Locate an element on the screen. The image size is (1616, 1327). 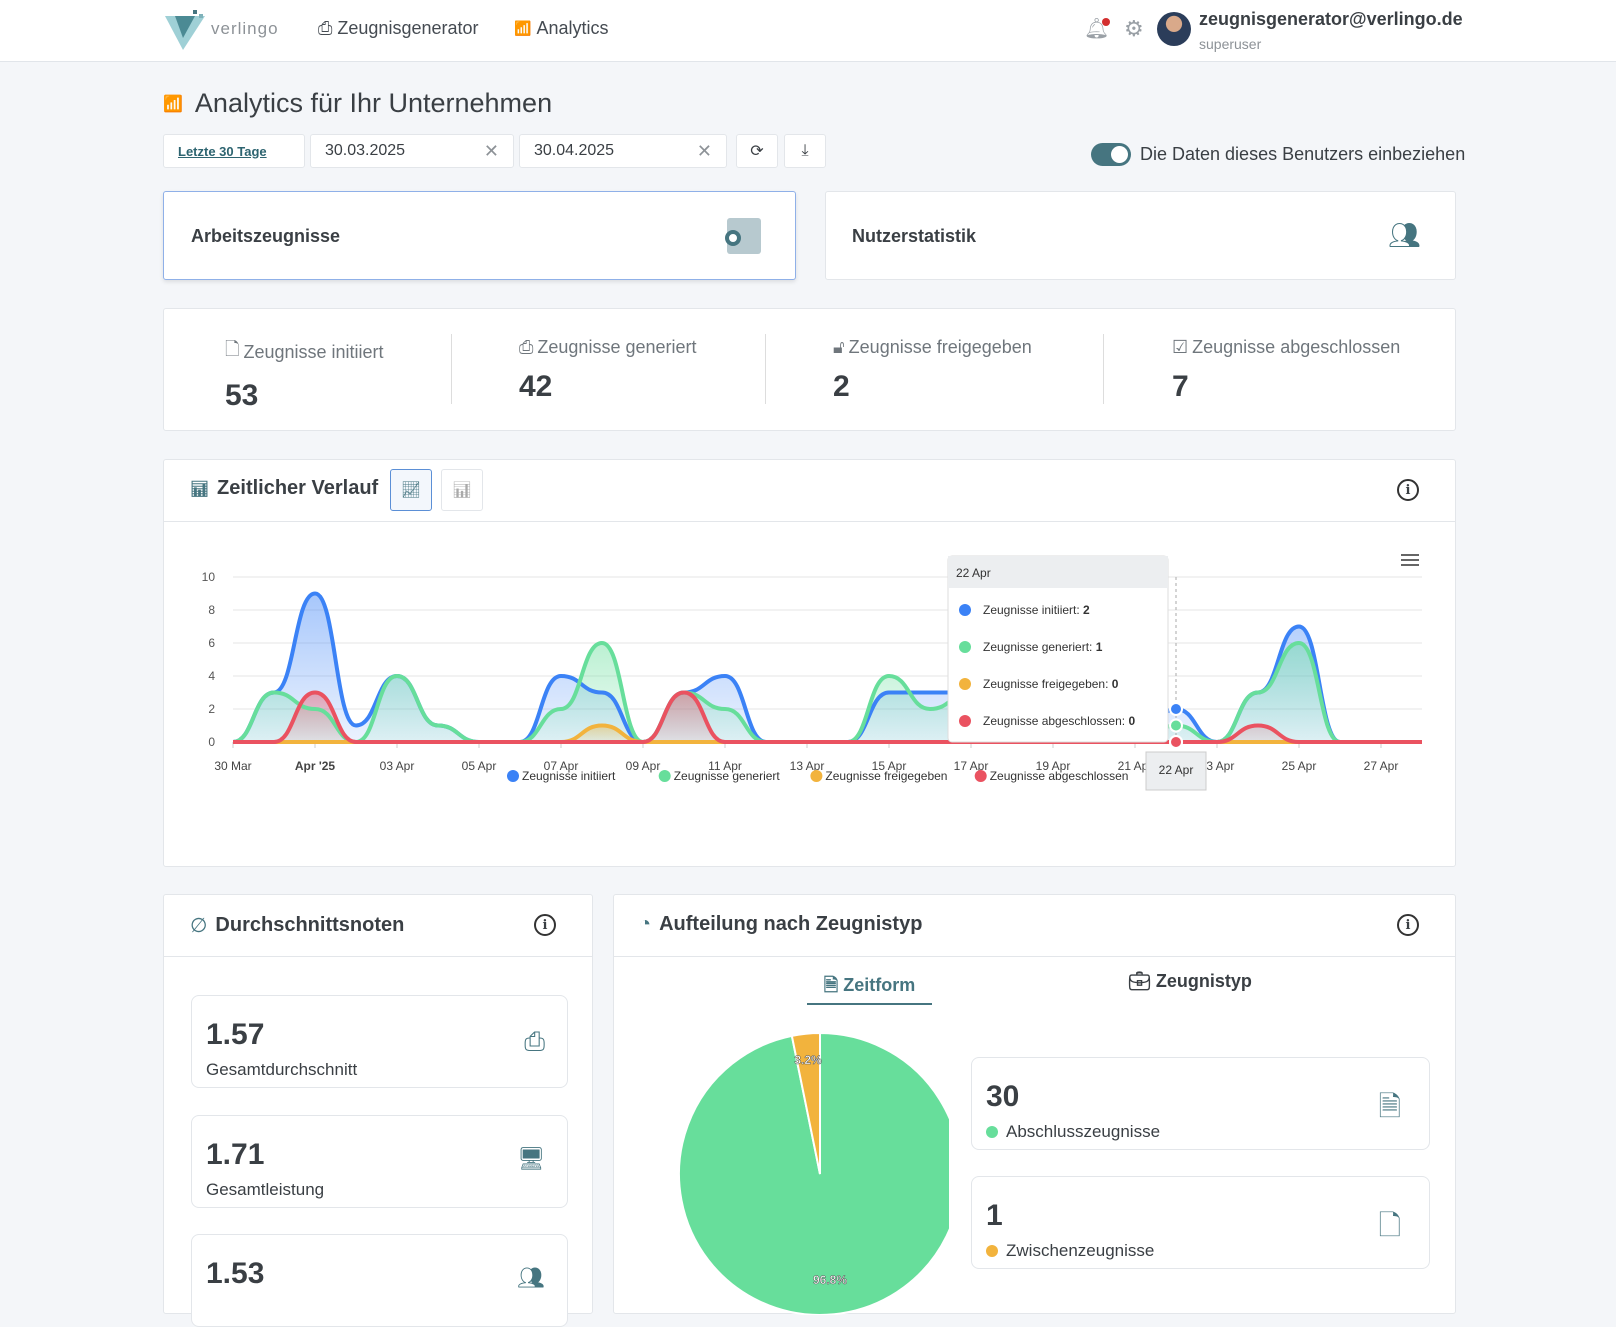
average-label: Gesamtleistung is located at coordinates (265, 1189).